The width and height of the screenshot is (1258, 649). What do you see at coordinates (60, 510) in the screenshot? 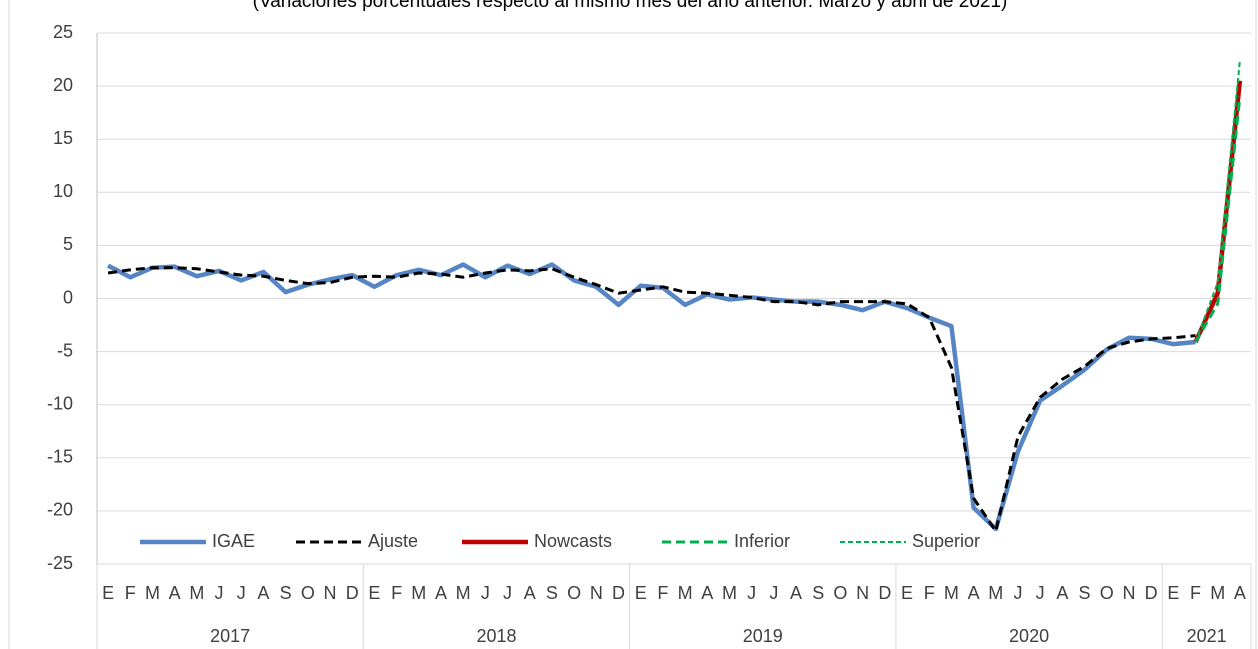
I see `y-tick-label: -20` at bounding box center [60, 510].